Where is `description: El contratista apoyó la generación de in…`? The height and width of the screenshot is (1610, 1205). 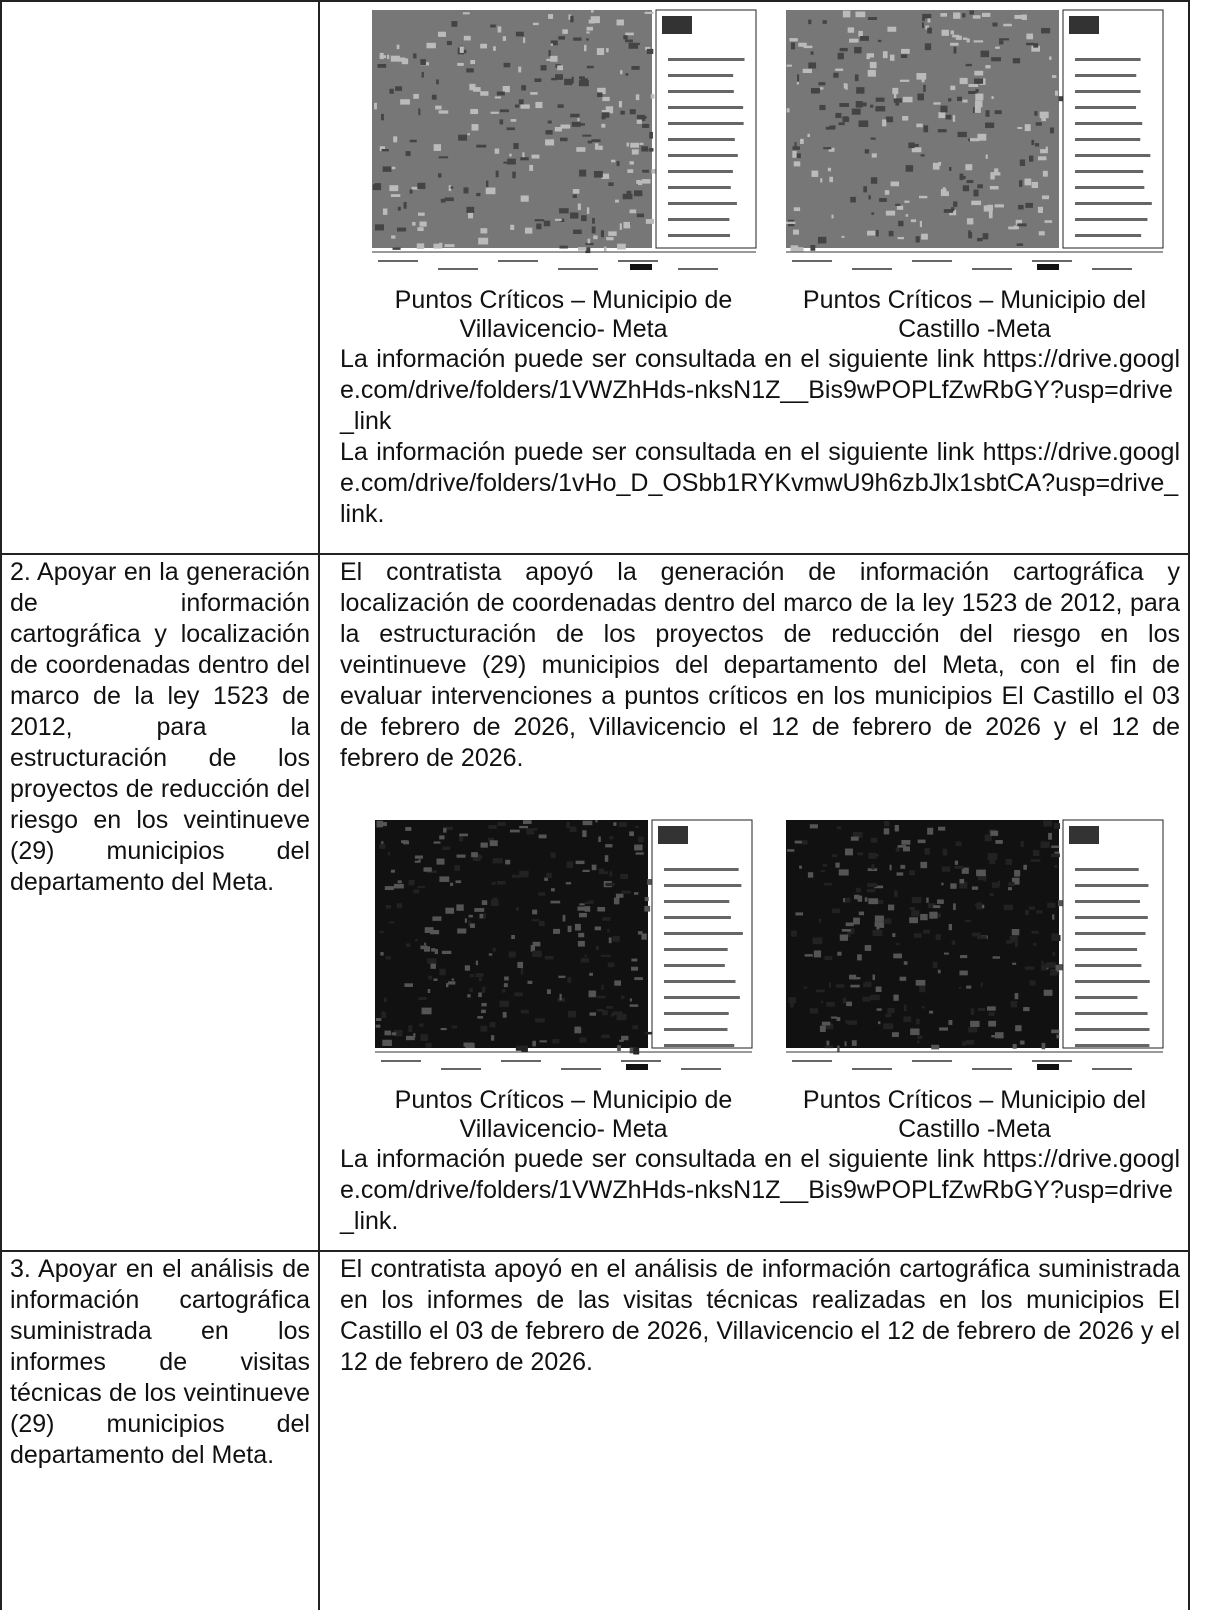 description: El contratista apoyó la generación de in… is located at coordinates (760, 665).